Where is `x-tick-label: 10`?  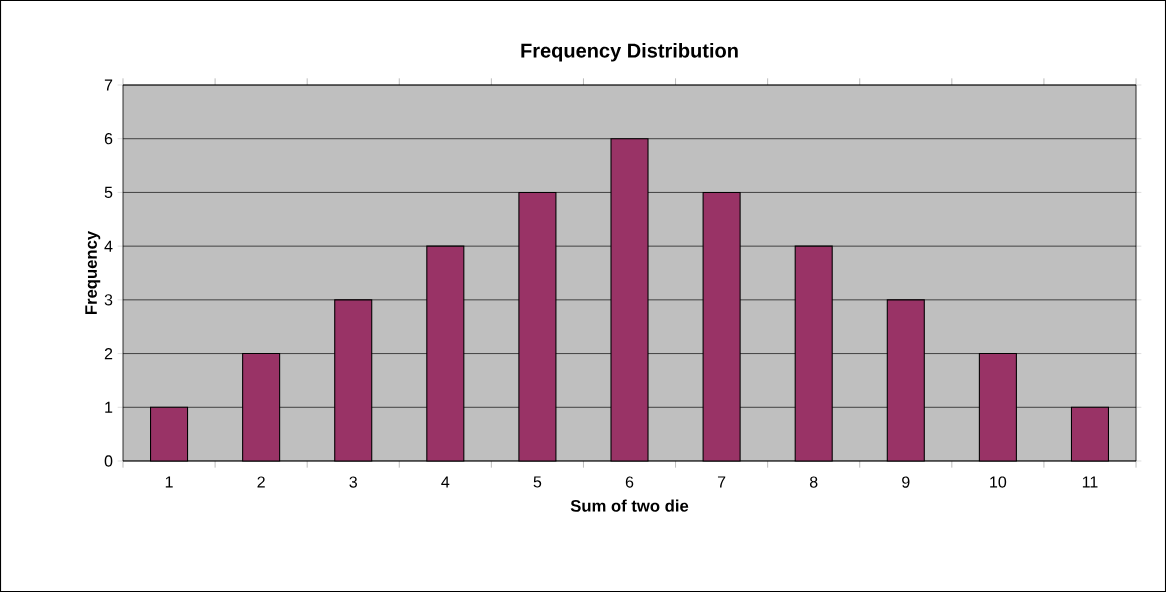
x-tick-label: 10 is located at coordinates (998, 482).